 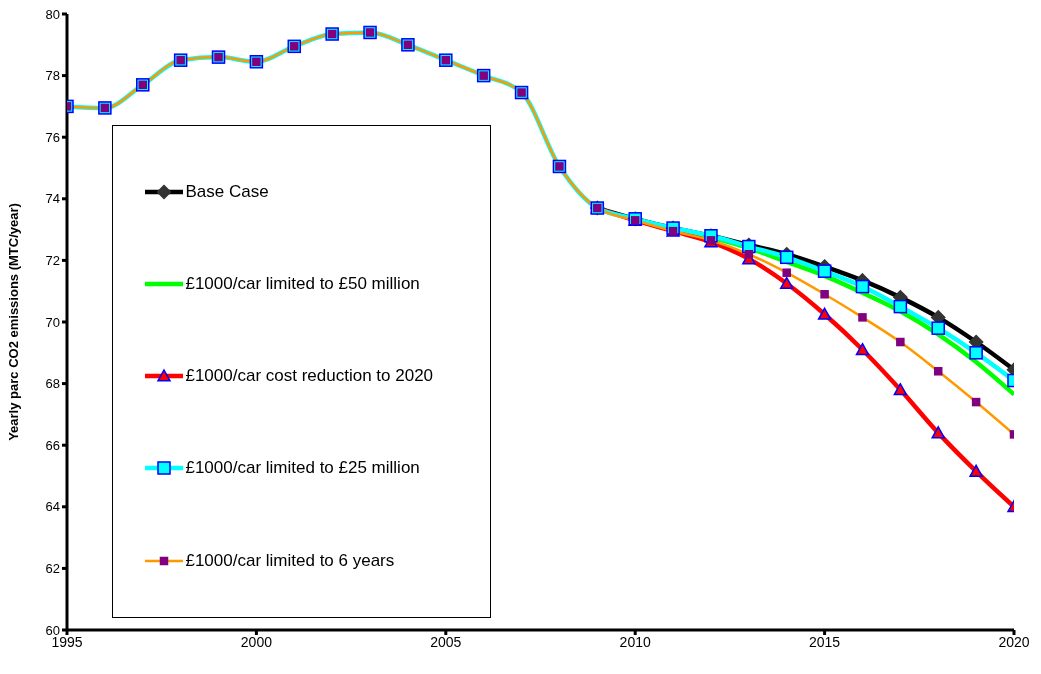 What do you see at coordinates (52, 630) in the screenshot?
I see `y-tick-label: 60` at bounding box center [52, 630].